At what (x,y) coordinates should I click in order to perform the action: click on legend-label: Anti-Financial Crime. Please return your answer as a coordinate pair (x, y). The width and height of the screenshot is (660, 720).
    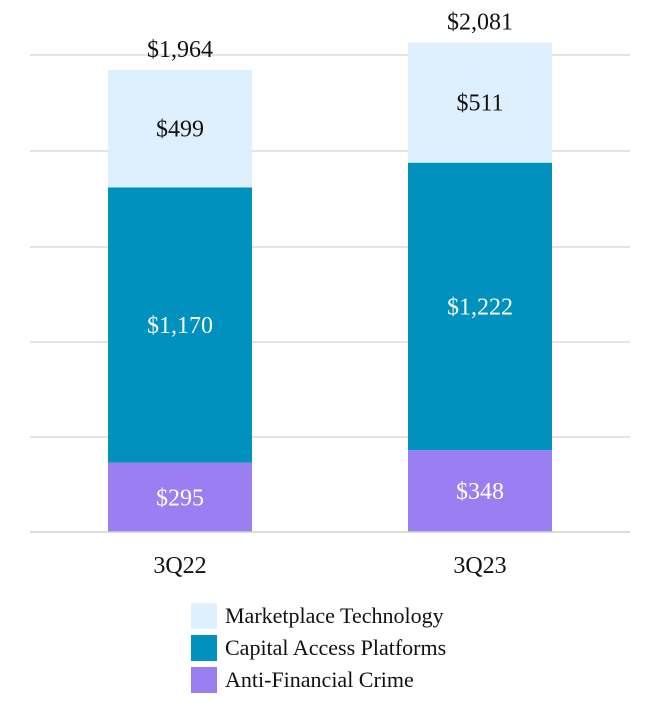
    Looking at the image, I should click on (319, 679).